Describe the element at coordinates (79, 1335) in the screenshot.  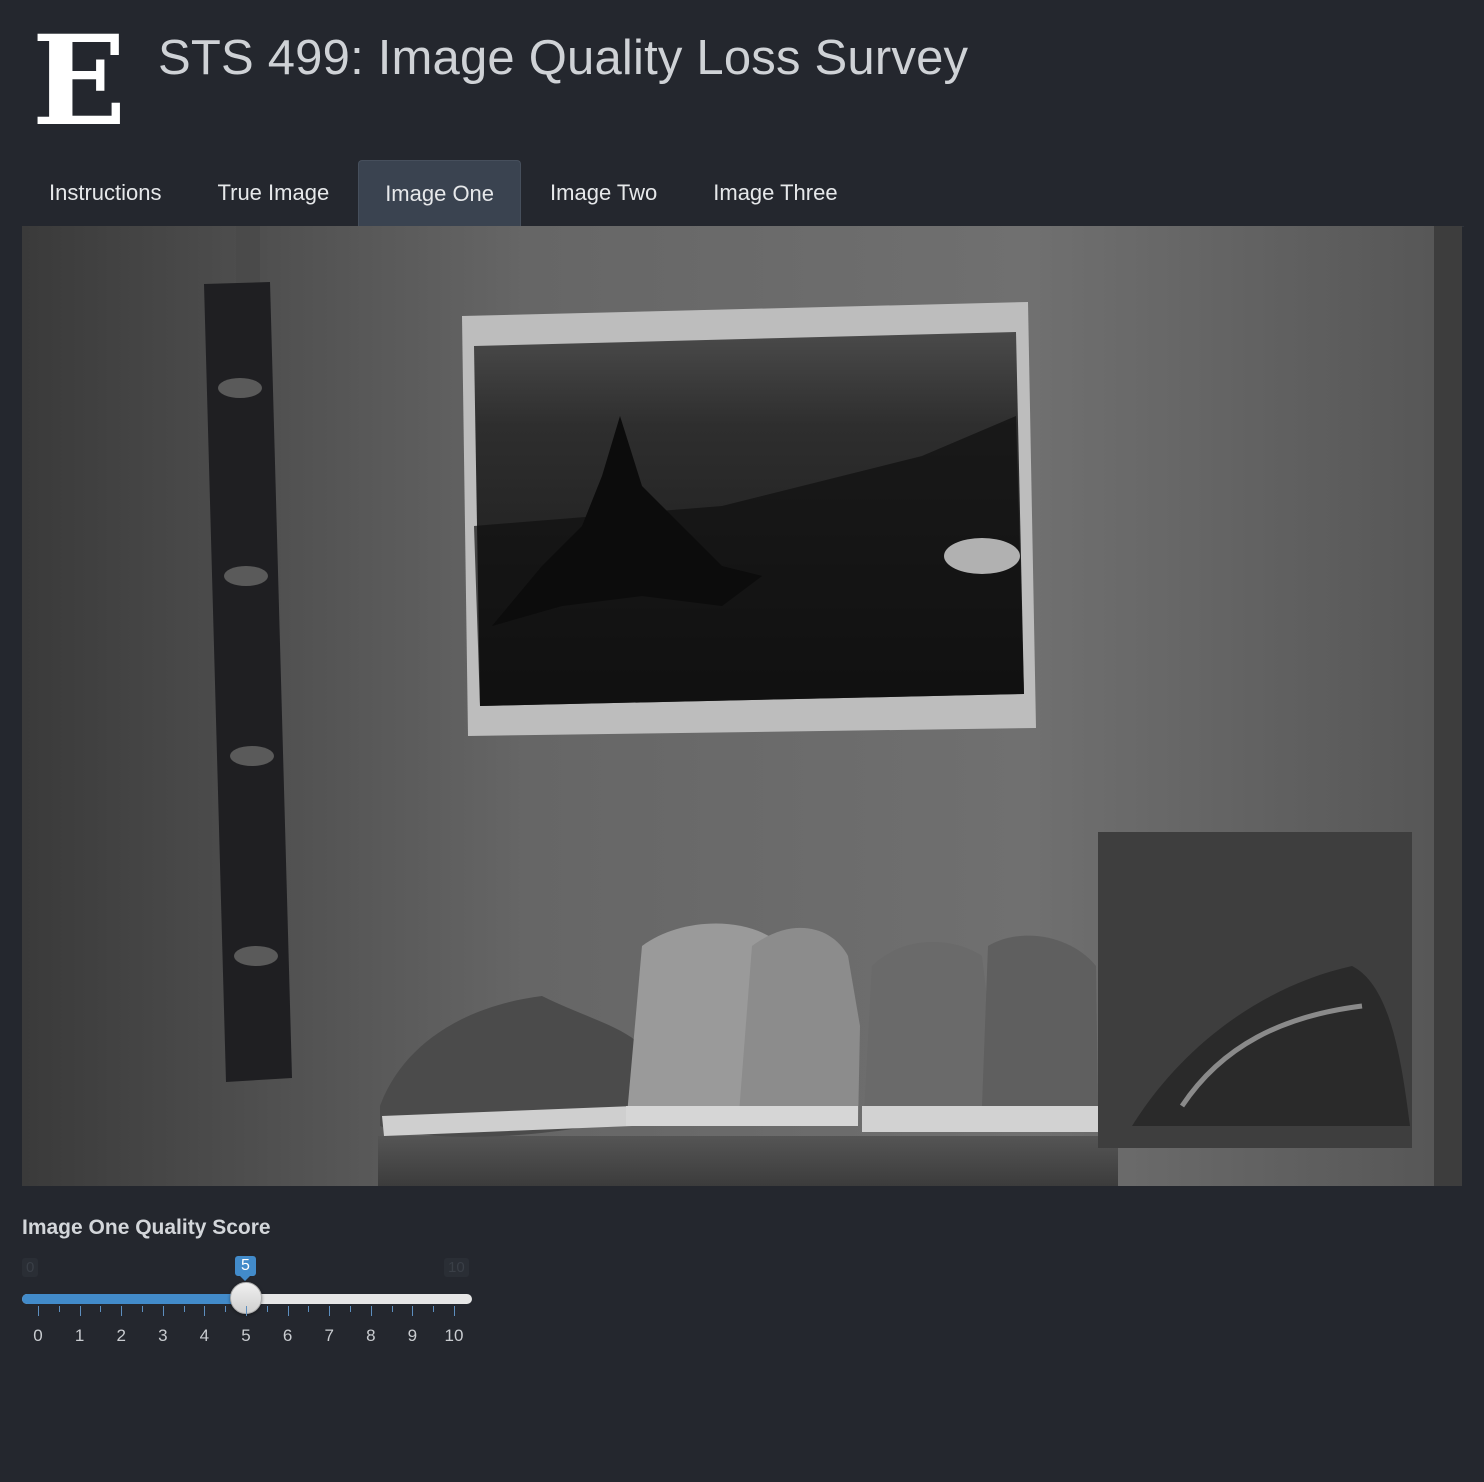
I see `slider-tick-label: 1` at that location.